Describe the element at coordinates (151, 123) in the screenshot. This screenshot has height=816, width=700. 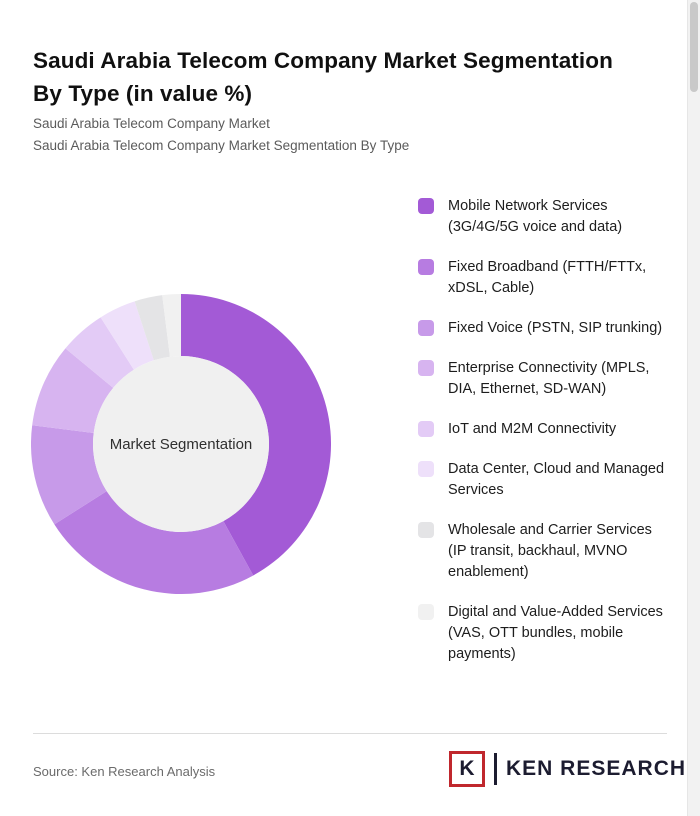
I see `subtitle-market: Saudi Arabia Telecom Company Market` at that location.